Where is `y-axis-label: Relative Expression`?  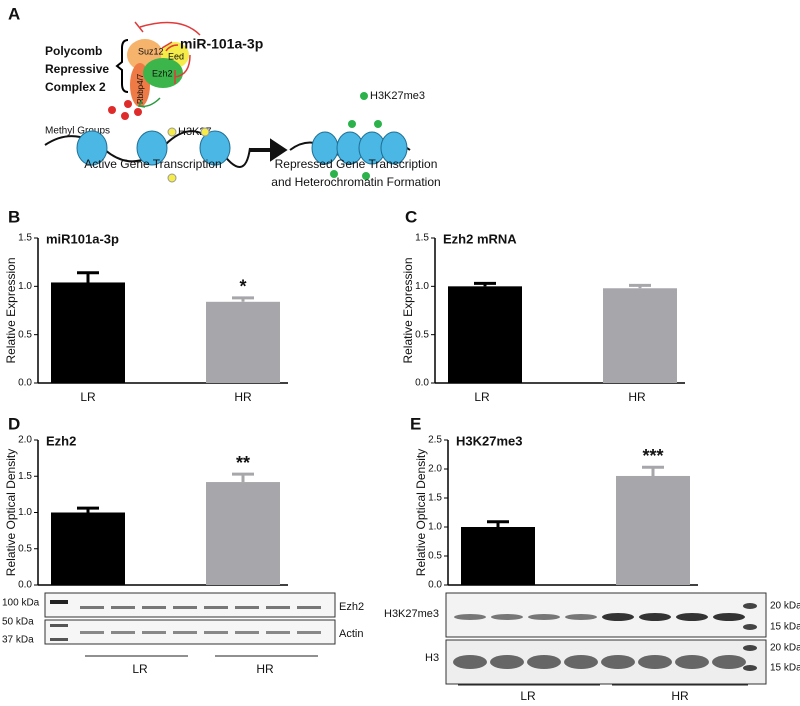
y-axis-label: Relative Expression is located at coordinates (408, 310).